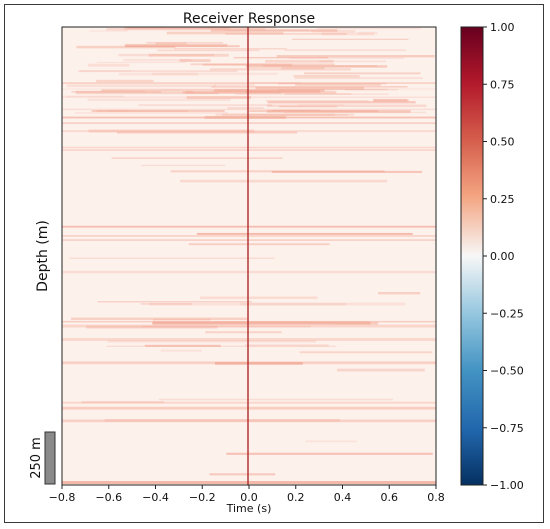 The height and width of the screenshot is (529, 550). What do you see at coordinates (502, 142) in the screenshot?
I see `colorbar-tick-label: 0.50` at bounding box center [502, 142].